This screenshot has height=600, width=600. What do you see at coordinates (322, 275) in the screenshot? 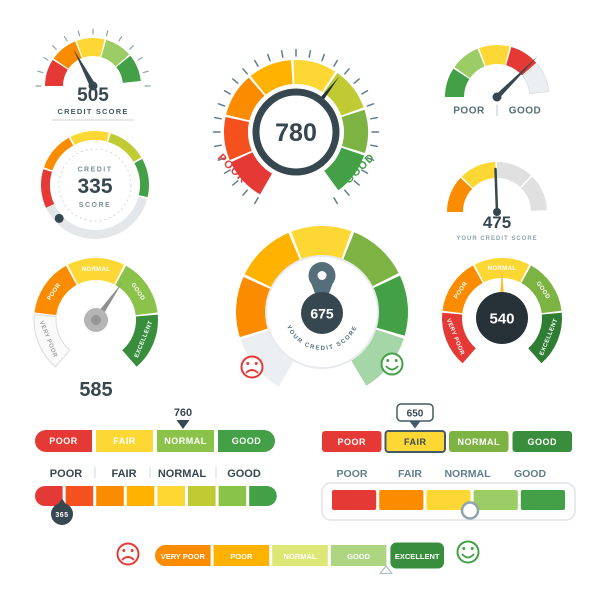
I see `pin-hole` at bounding box center [322, 275].